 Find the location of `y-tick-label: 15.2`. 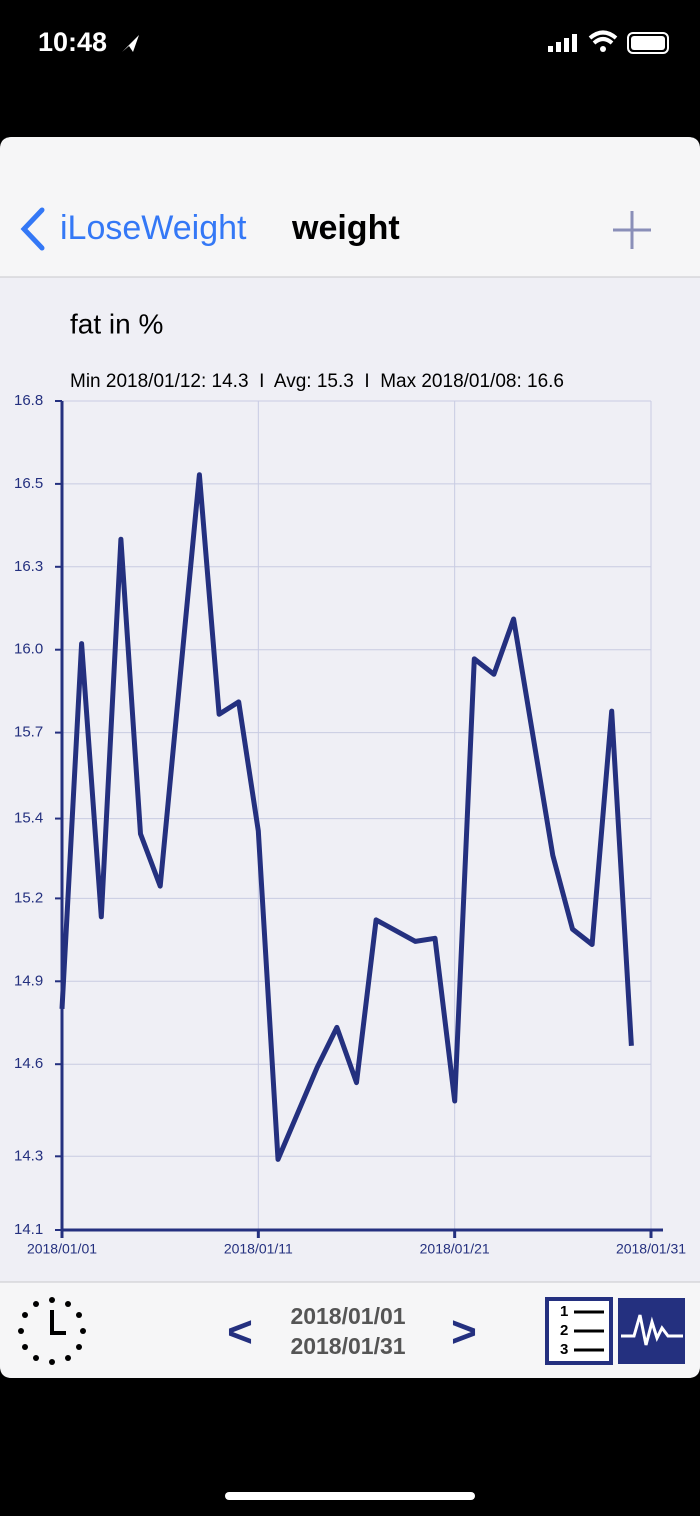

y-tick-label: 15.2 is located at coordinates (28, 897).